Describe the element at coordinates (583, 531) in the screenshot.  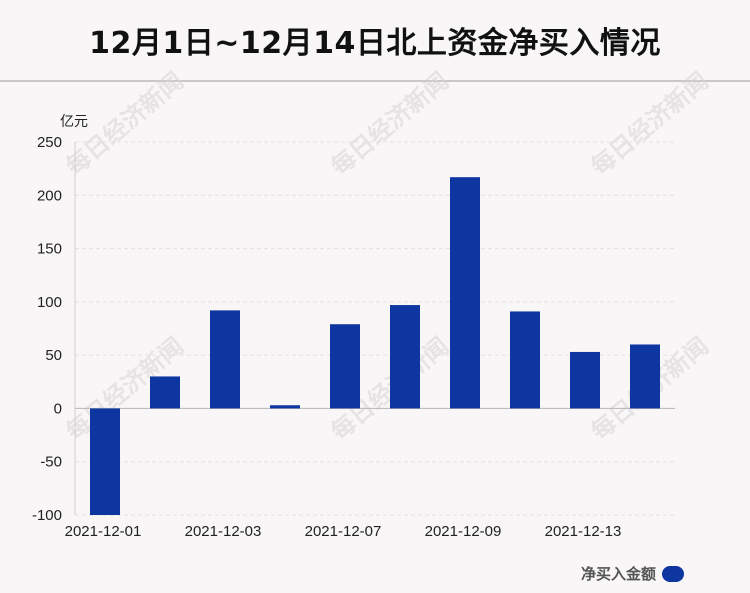
I see `x-tick-label: 2021-12-13` at that location.